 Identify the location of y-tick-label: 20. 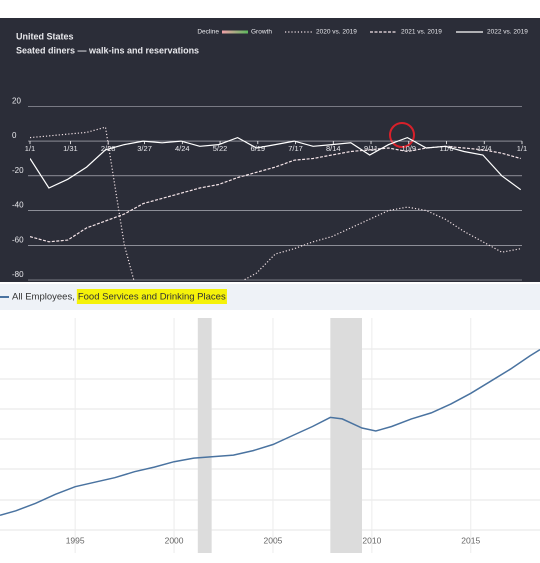
(16, 100).